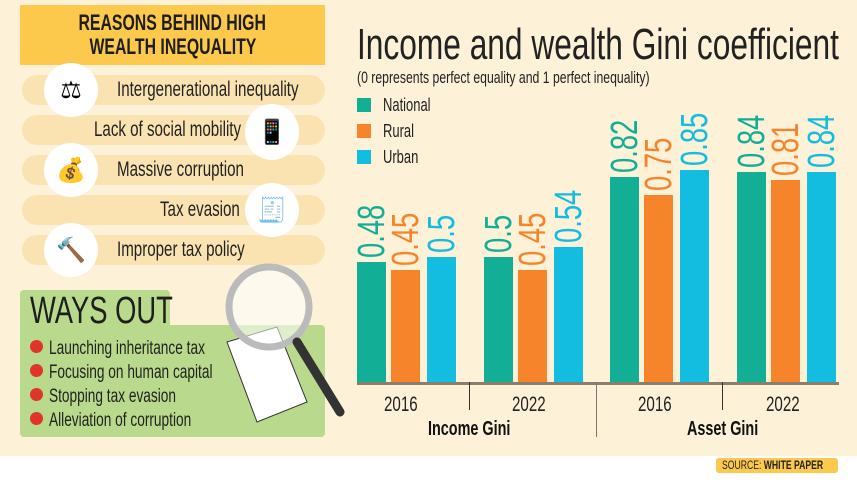 The width and height of the screenshot is (857, 482). I want to click on data-label: 0.82, so click(625, 146).